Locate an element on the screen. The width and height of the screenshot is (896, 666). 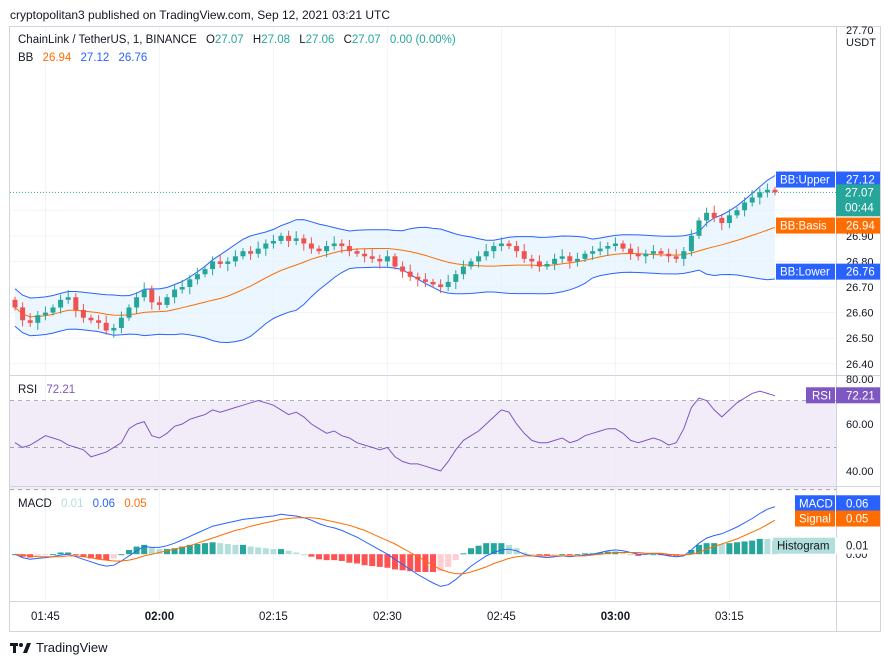
price-tick-label: 26.60 is located at coordinates (860, 314).